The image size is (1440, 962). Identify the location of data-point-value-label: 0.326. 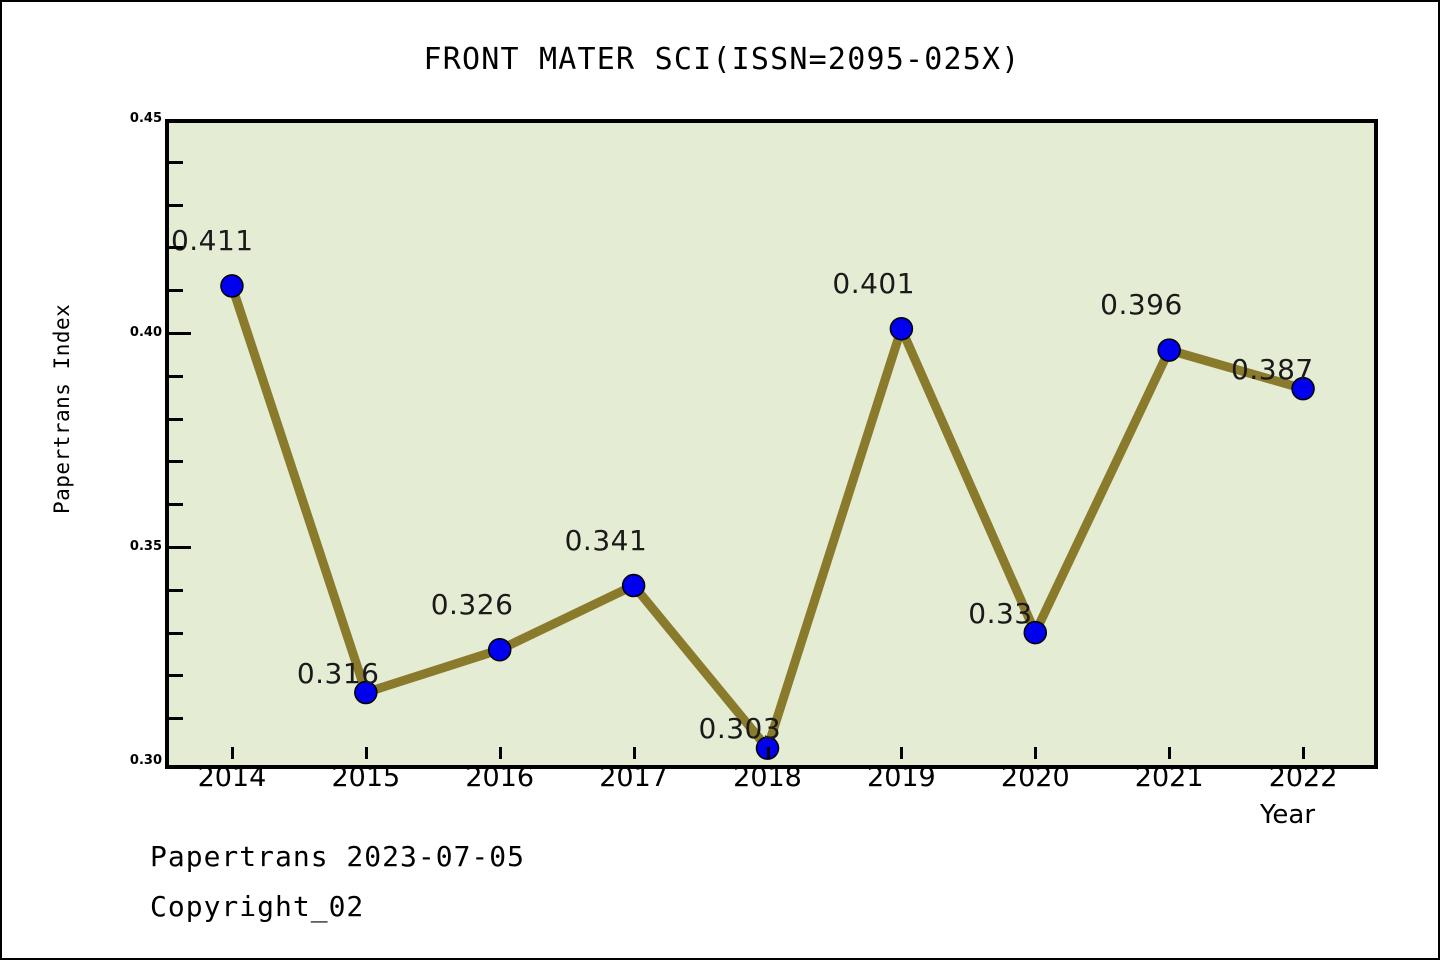
(472, 604).